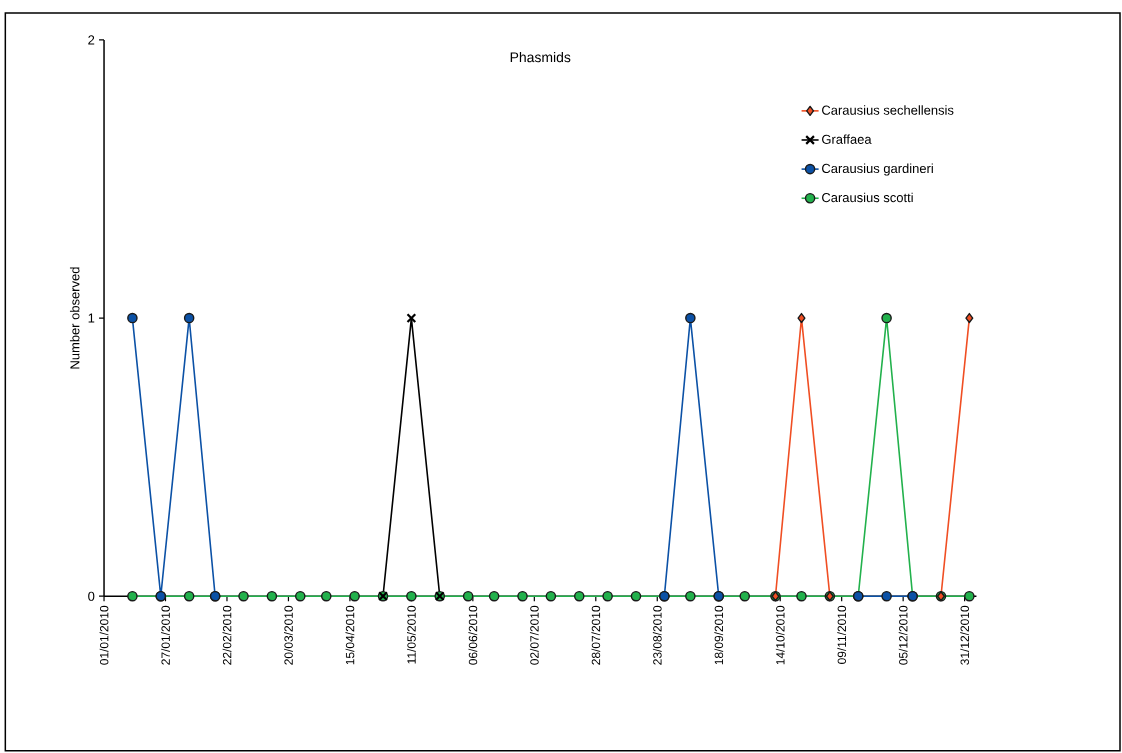 This screenshot has width=1122, height=753. I want to click on x-tick-label: 09/11/2010, so click(842, 635).